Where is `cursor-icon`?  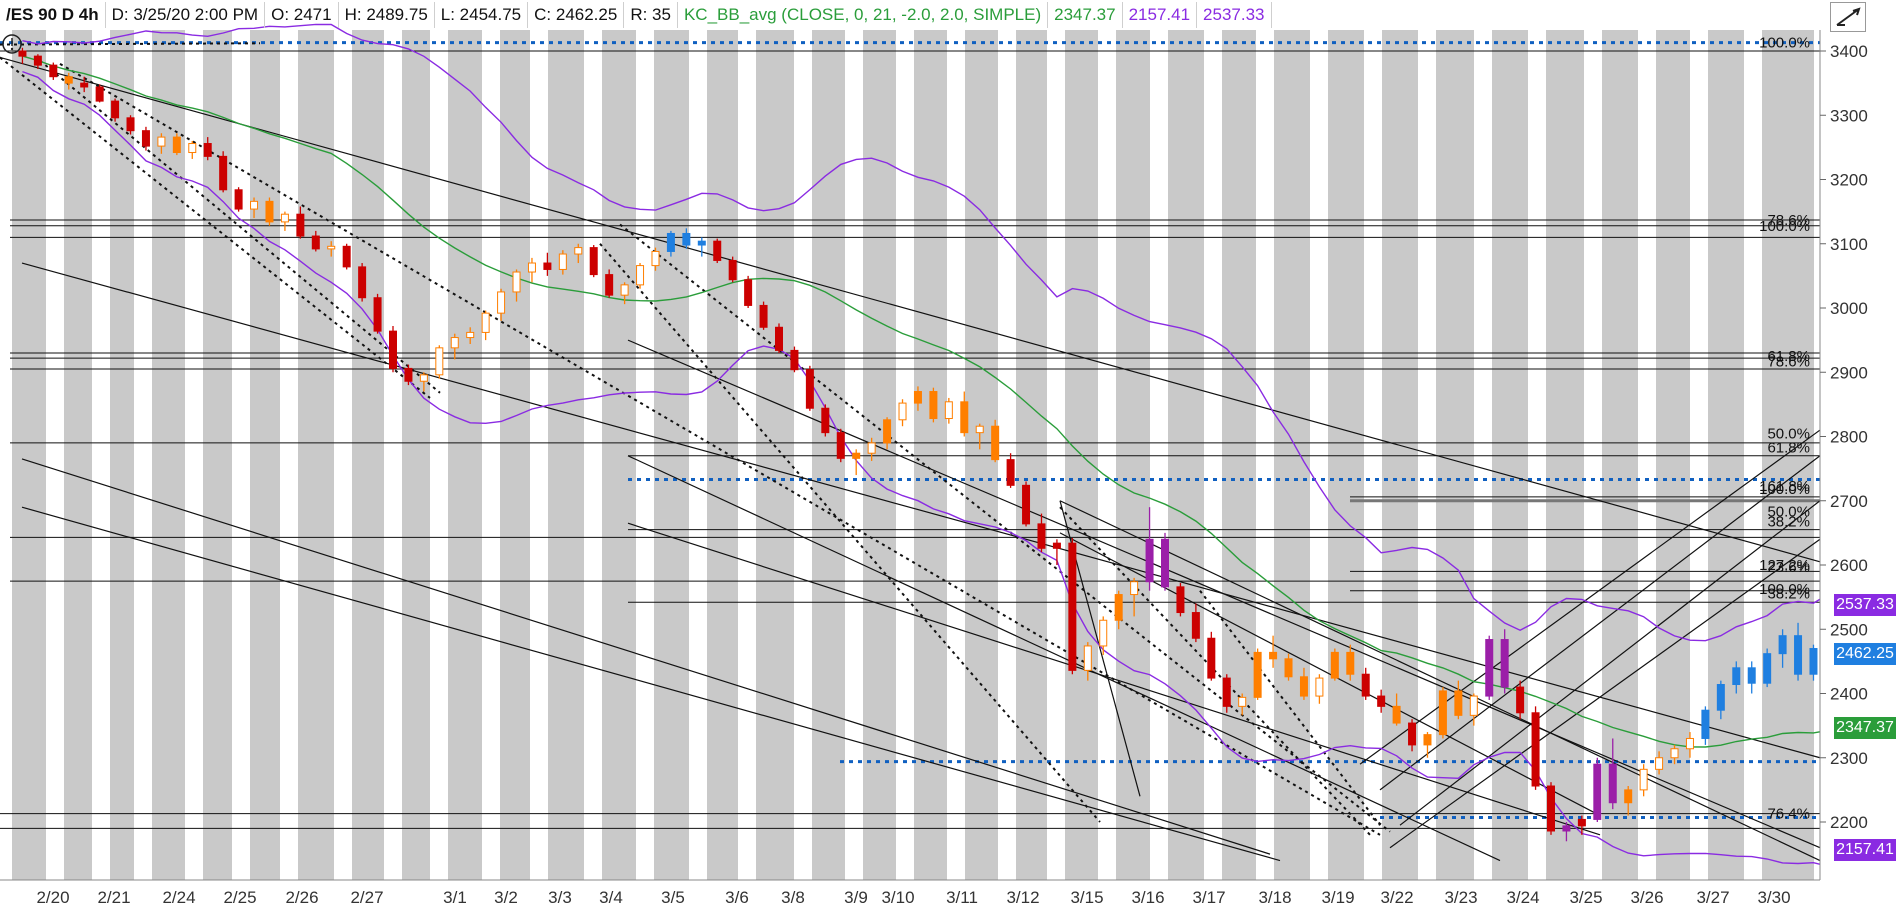 cursor-icon is located at coordinates (12, 44).